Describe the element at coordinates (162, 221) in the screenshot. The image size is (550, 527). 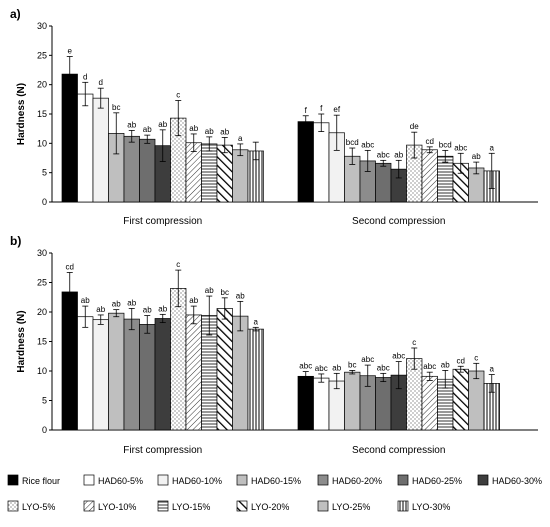
I see `group-label: First compression` at that location.